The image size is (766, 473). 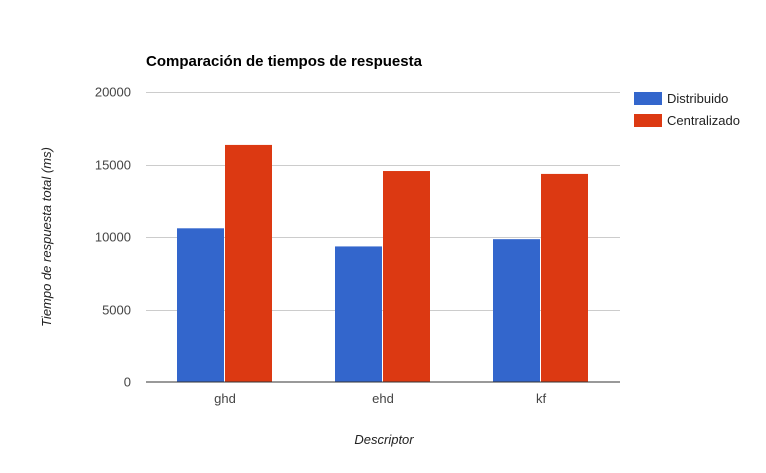 What do you see at coordinates (46, 237) in the screenshot?
I see `y-axis-title: Tiempo de respuesta total (ms)` at bounding box center [46, 237].